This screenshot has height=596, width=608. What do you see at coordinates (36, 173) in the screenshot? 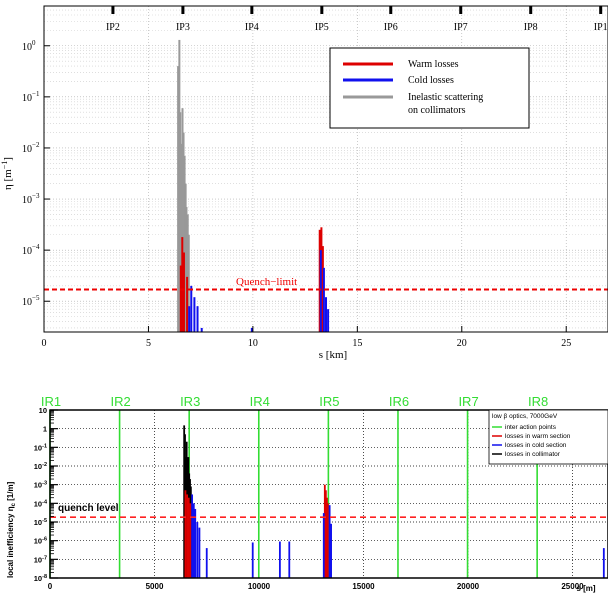
I see `top-y-ticks: 10⁰ 10⁻¹ 10⁻² 10⁻³ 10⁻⁴ 10⁻⁵` at bounding box center [36, 173].